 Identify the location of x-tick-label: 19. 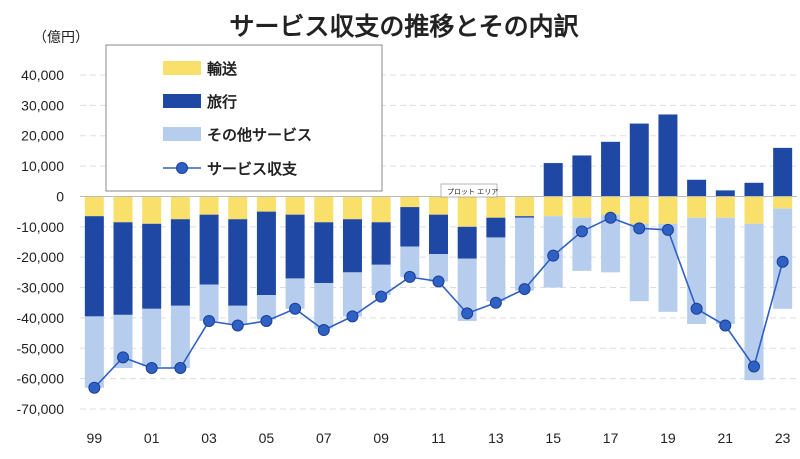
(668, 438).